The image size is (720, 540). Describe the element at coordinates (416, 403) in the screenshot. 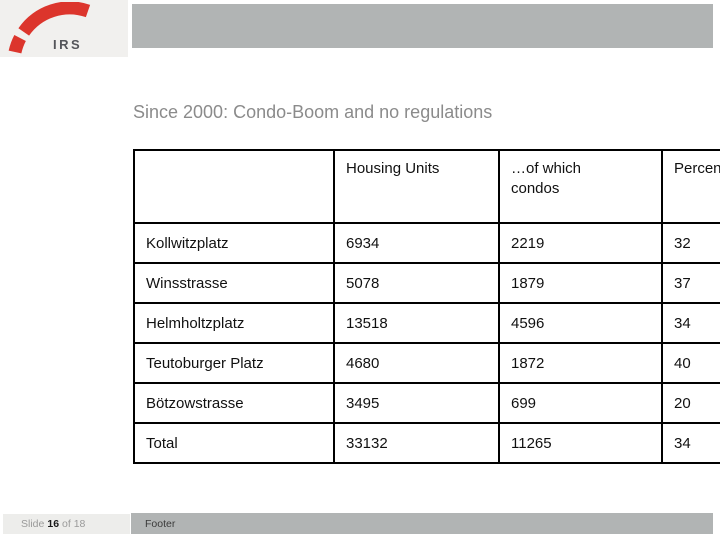

I see `cell-housing: 3495` at that location.